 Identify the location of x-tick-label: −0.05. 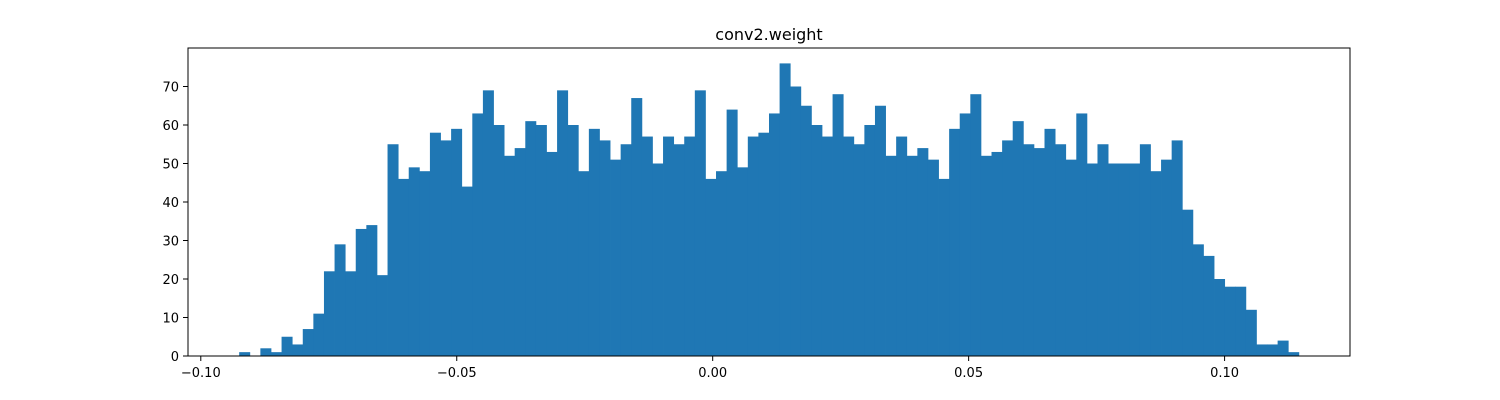
(457, 373).